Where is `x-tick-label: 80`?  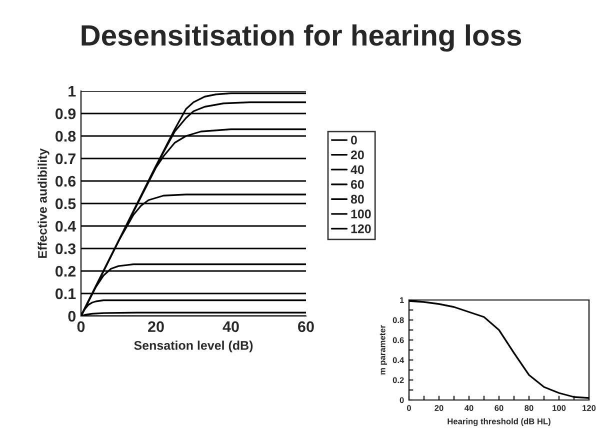 x-tick-label: 80 is located at coordinates (529, 408).